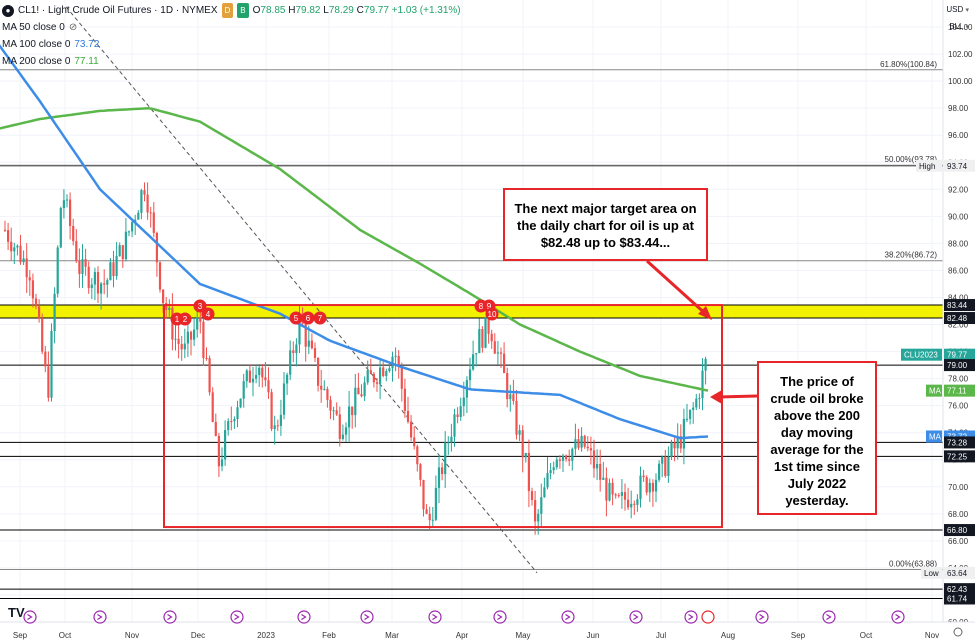 This screenshot has height=642, width=975. I want to click on currency-unit-selector: USD ▾ BLL ▾, so click(957, 19).